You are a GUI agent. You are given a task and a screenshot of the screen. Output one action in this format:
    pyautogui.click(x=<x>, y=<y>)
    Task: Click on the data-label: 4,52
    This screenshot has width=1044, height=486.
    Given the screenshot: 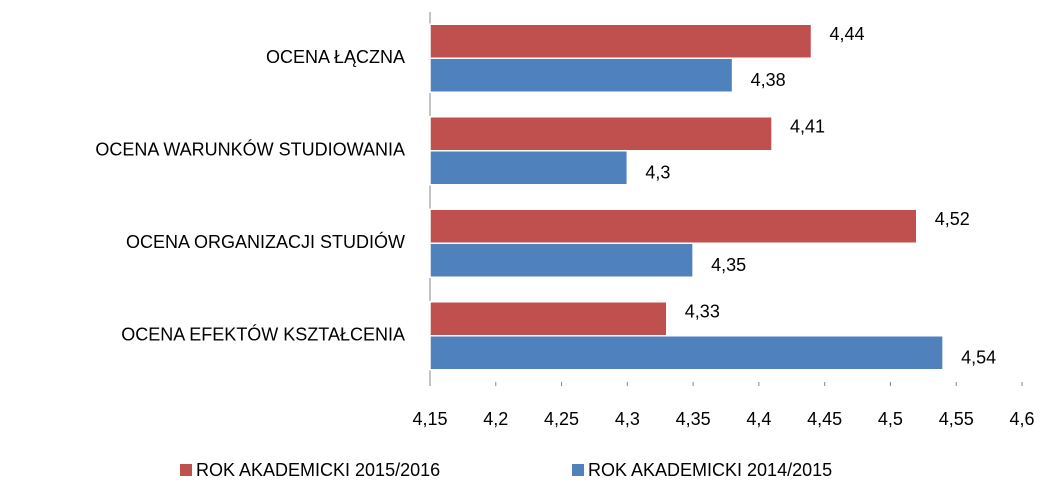 What is the action you would take?
    pyautogui.click(x=952, y=219)
    